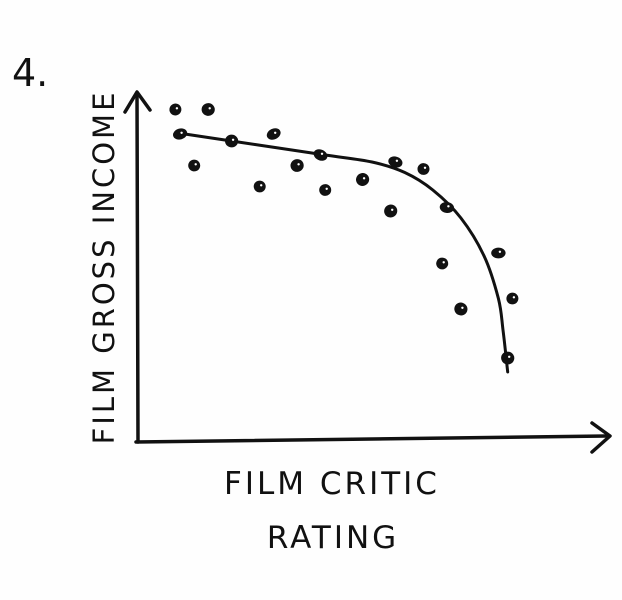  What do you see at coordinates (137, 102) in the screenshot?
I see `y-axis-arrowhead` at bounding box center [137, 102].